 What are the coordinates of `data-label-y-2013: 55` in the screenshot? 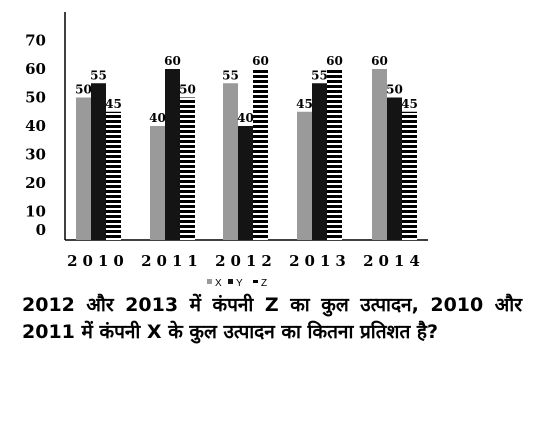 It's located at (319, 75).